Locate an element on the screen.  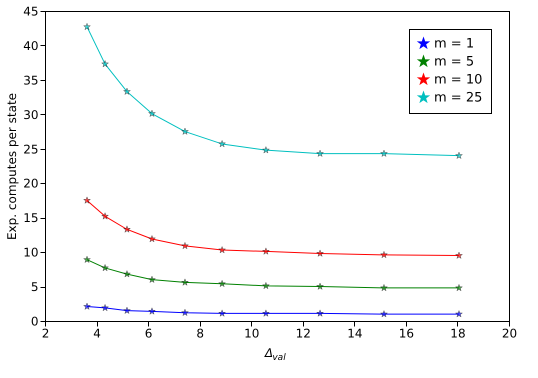
legend-label: m = 10 is located at coordinates (458, 80).